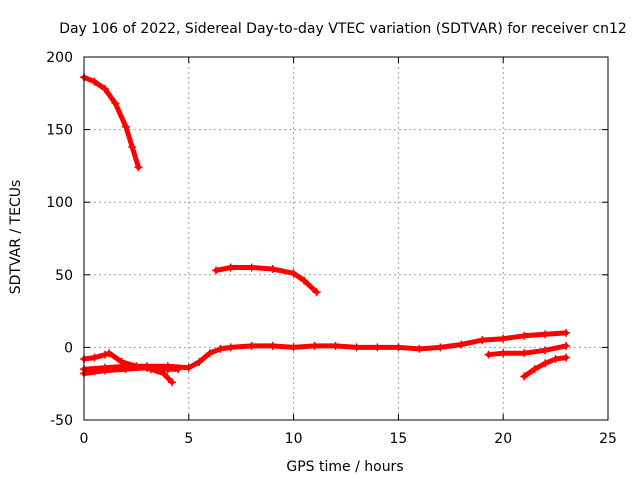 The width and height of the screenshot is (640, 480). I want to click on x-tick-label: 5, so click(188, 439).